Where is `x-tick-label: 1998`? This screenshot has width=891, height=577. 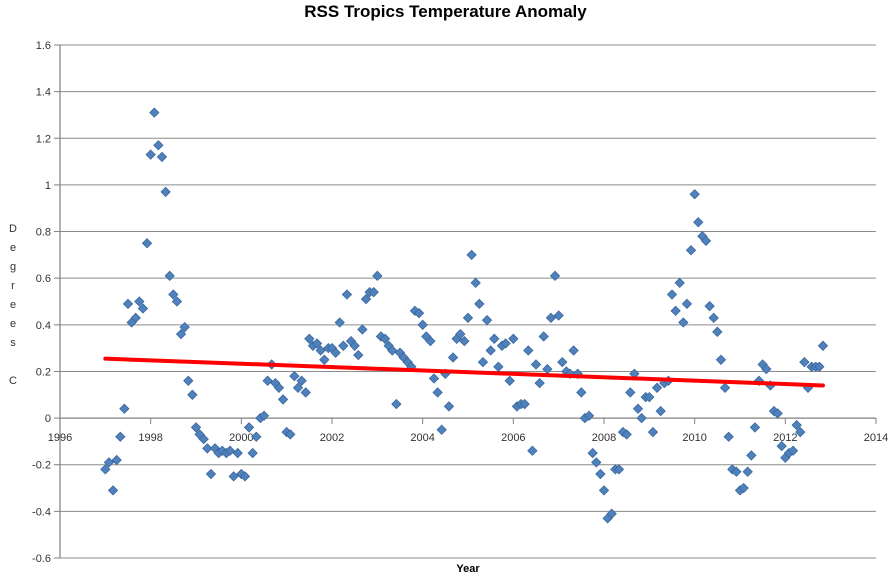
x-tick-label: 1998 is located at coordinates (150, 438).